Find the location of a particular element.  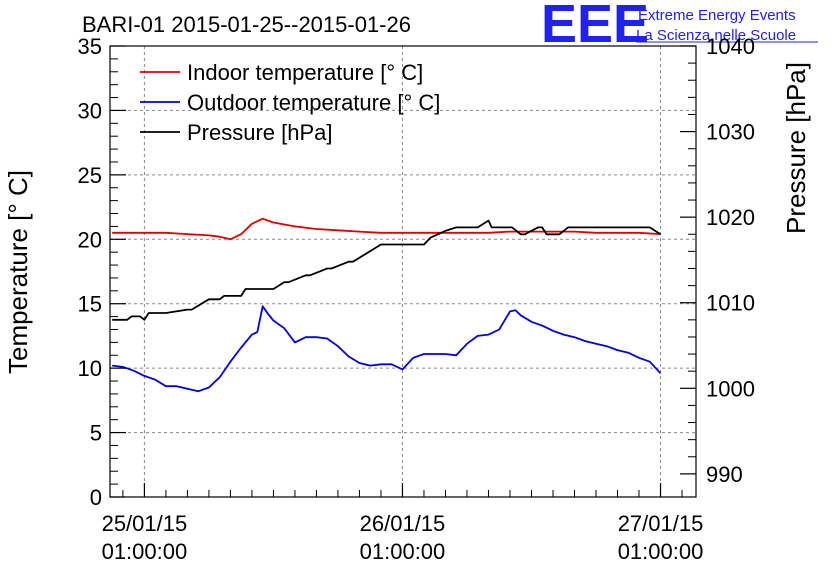

logo-mark: EEE is located at coordinates (595, 27).